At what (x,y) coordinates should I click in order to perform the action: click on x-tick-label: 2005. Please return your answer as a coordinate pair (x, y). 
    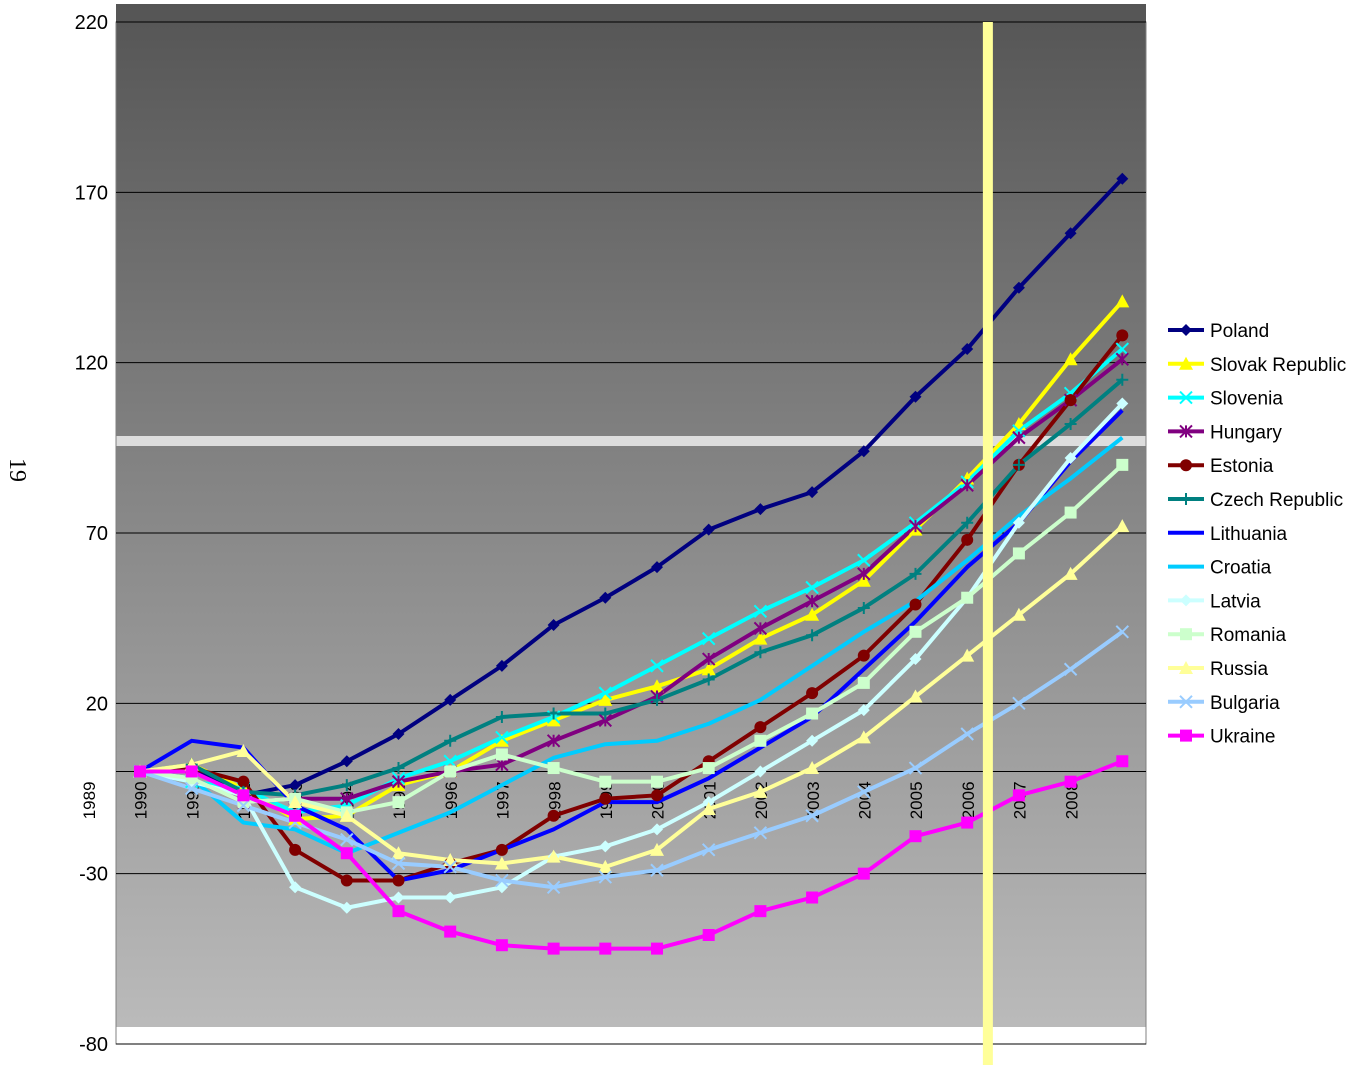
    Looking at the image, I should click on (916, 800).